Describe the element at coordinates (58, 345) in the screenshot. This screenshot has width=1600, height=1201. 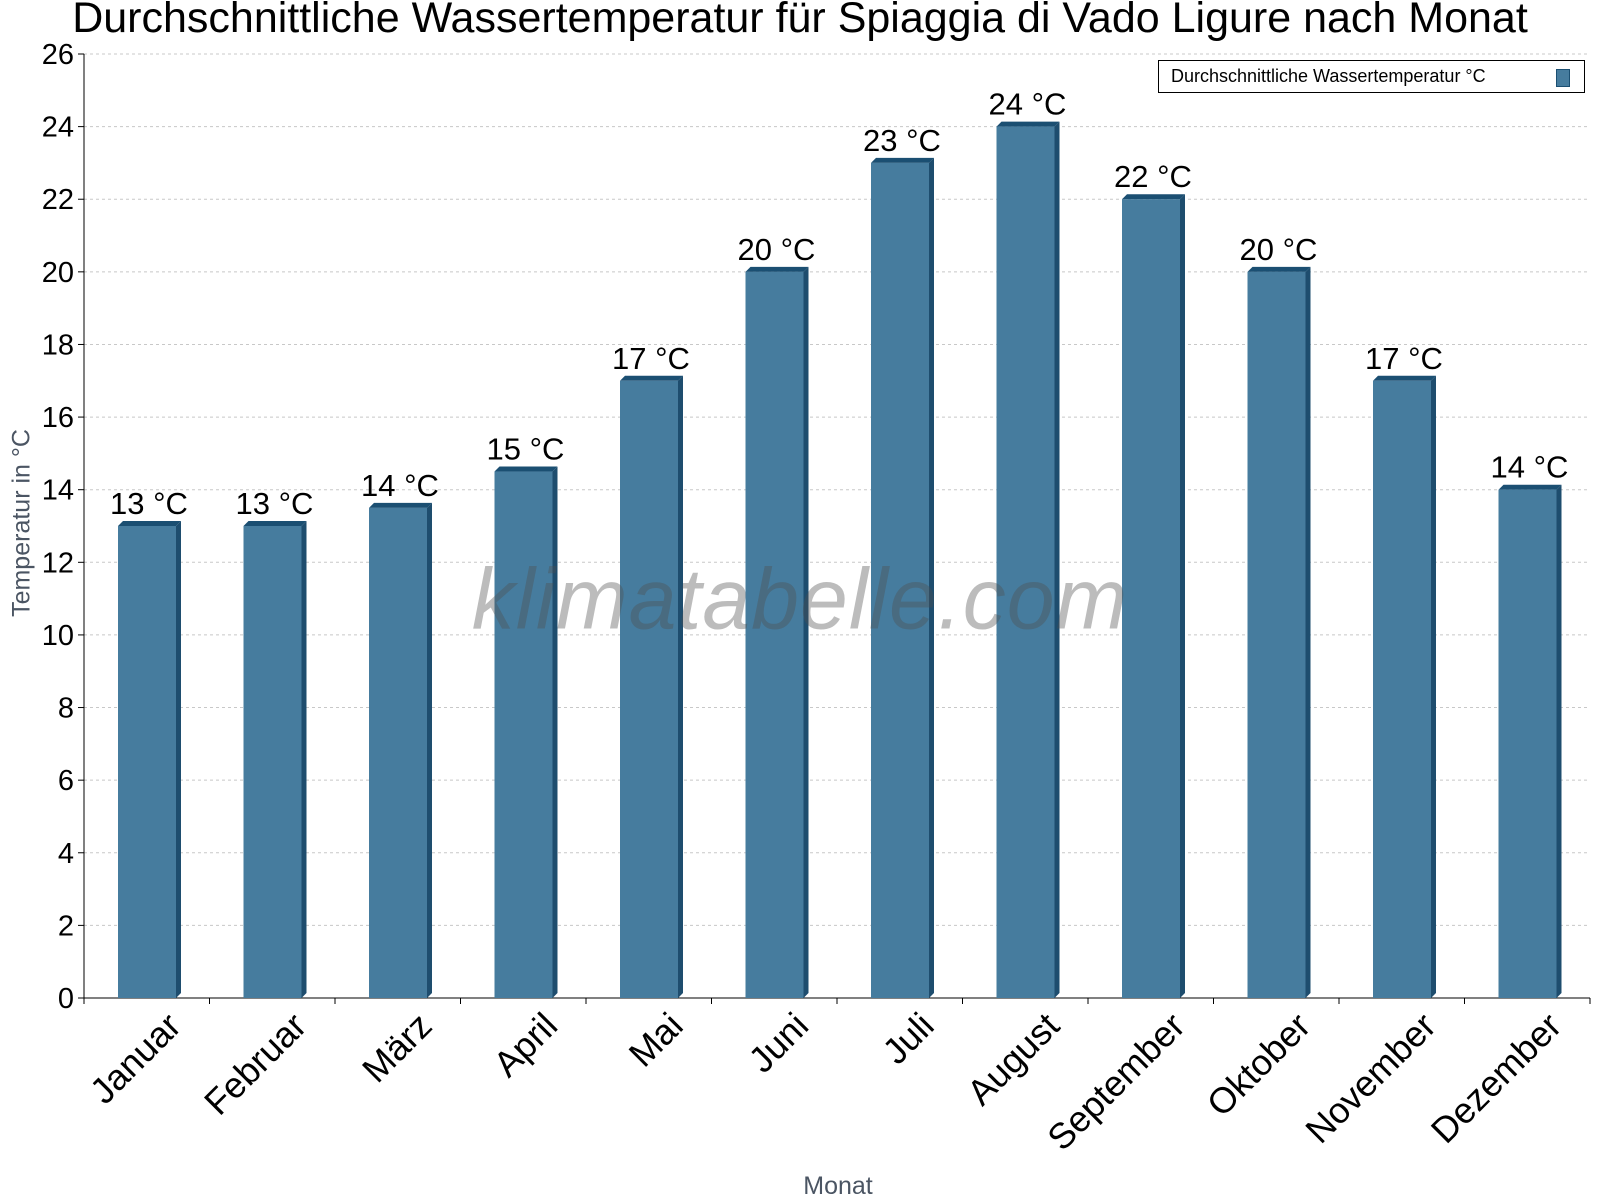
I see `y-tick-label: 18` at that location.